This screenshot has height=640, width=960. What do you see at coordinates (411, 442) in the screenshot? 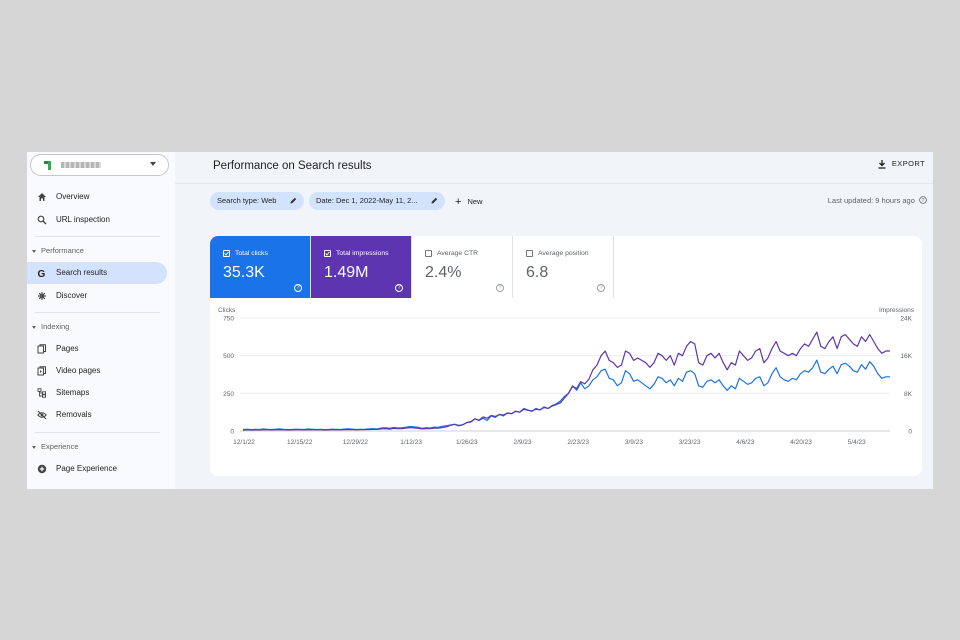
I see `x-tick-label: 1/12/23` at bounding box center [411, 442].